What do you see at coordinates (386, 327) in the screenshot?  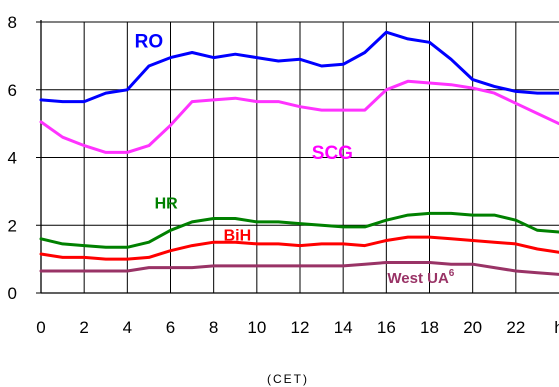 I see `x-tick-label: 16` at bounding box center [386, 327].